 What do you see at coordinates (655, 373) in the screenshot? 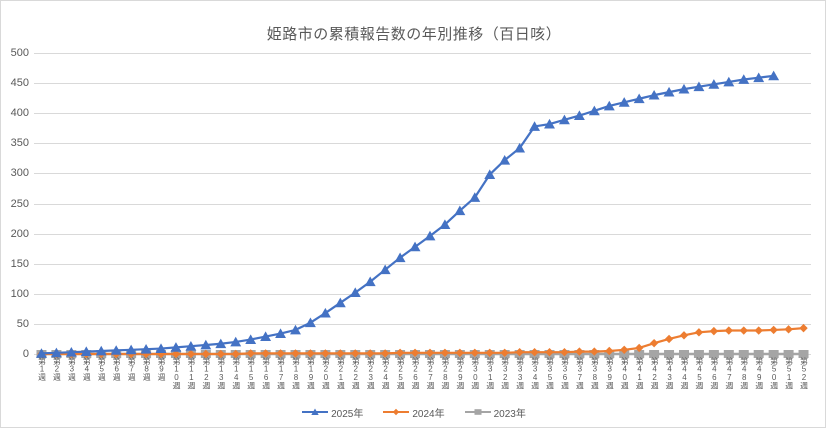
I see `x-tick-label: 第42週` at bounding box center [655, 373].